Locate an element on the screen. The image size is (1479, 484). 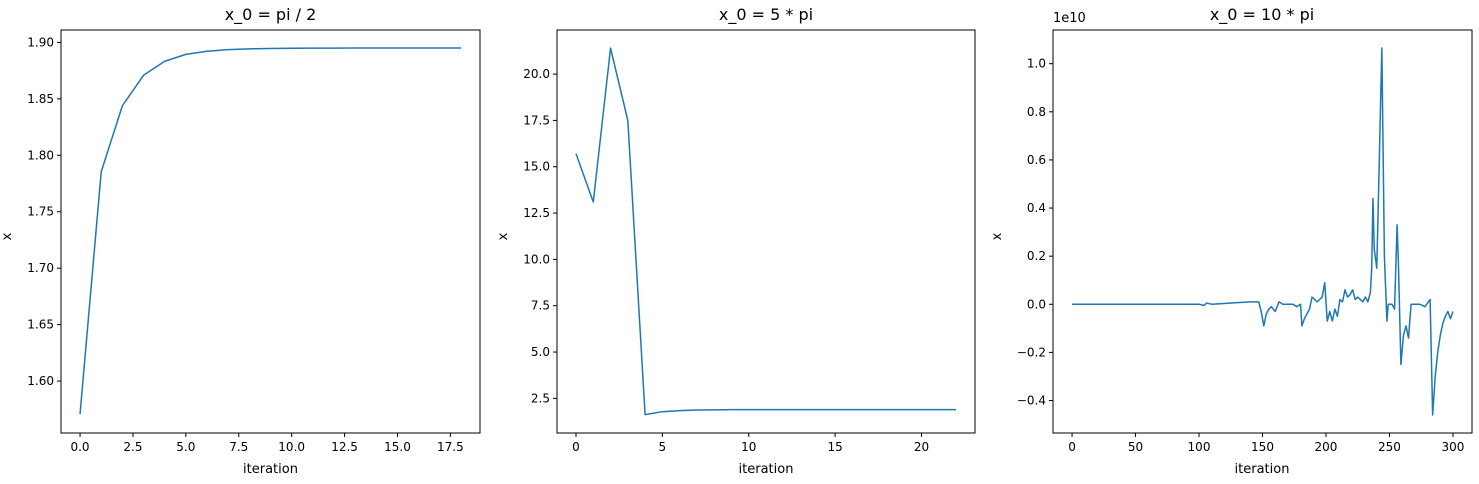
y-tick-label: 15.0 is located at coordinates (536, 167).